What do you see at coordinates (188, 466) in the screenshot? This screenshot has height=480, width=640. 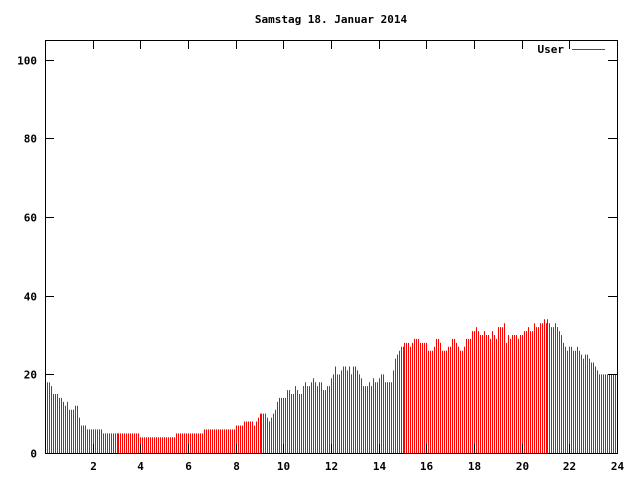 I see `x-tick-label: 6` at bounding box center [188, 466].